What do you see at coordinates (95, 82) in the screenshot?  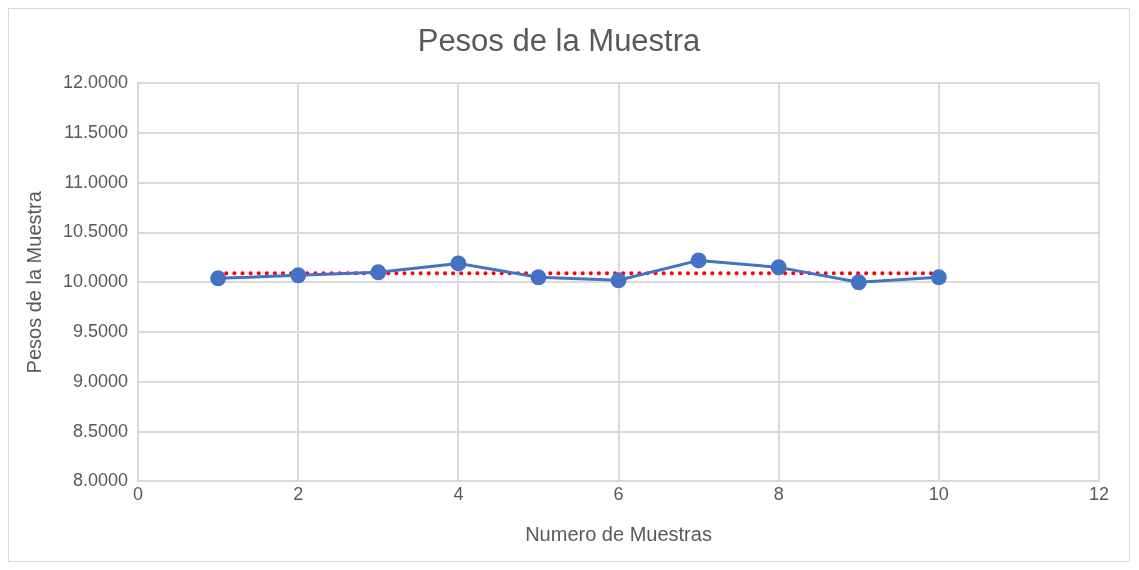 I see `y-tick-label: 12.0000` at bounding box center [95, 82].